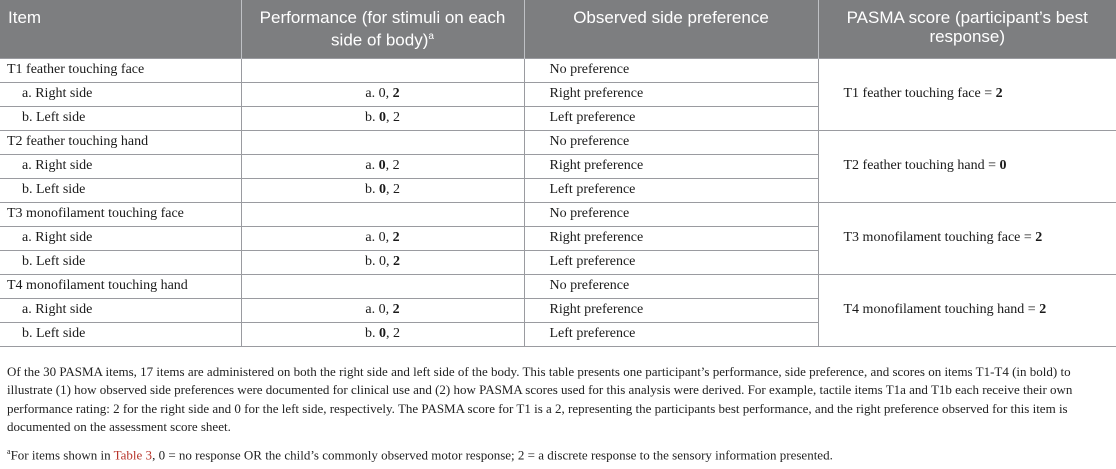 This screenshot has width=1116, height=469. I want to click on pasma-score-cell: T1 feather touching face = 2, so click(966, 94).